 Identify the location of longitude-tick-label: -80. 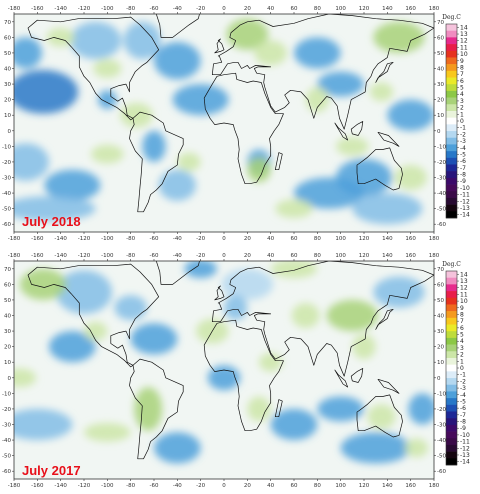
(130, 9).